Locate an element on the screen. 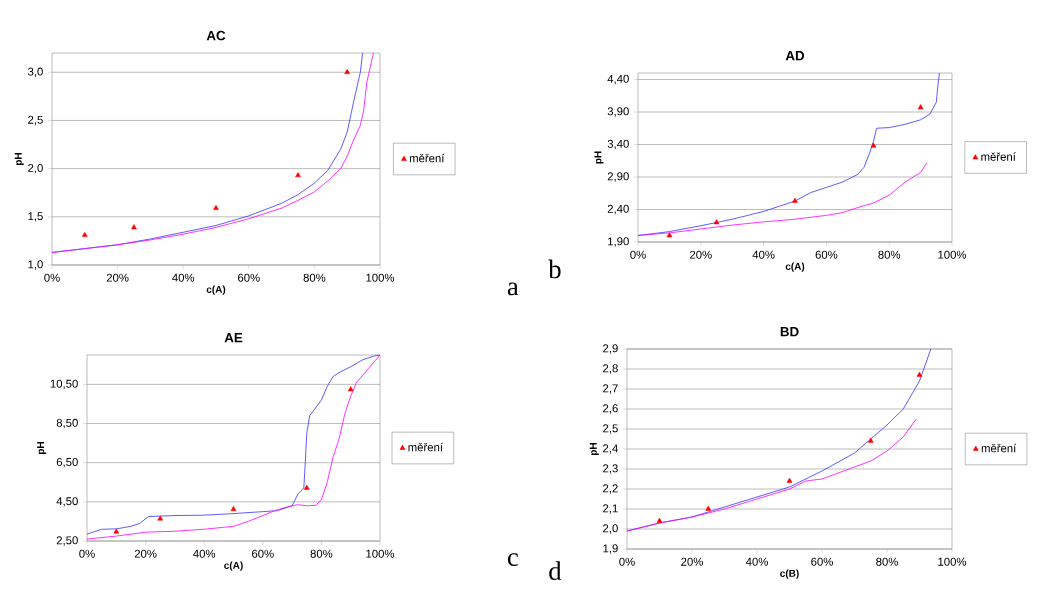 The width and height of the screenshot is (1057, 590). y-tick-label: 3,90 is located at coordinates (618, 112).